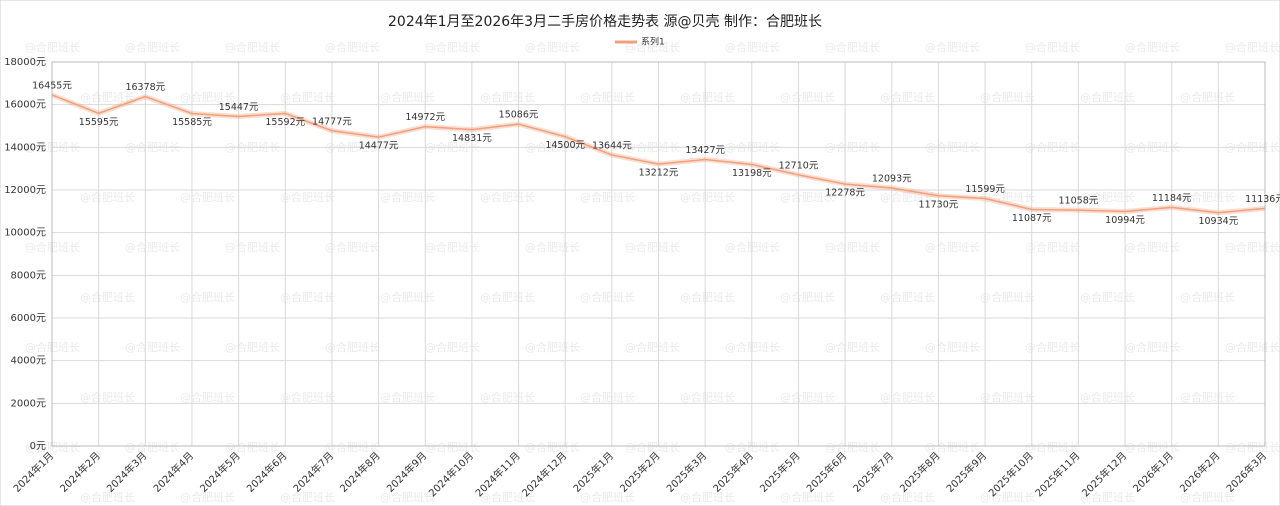 Image resolution: width=1280 pixels, height=506 pixels. What do you see at coordinates (99, 122) in the screenshot?
I see `data-label: 15595元` at bounding box center [99, 122].